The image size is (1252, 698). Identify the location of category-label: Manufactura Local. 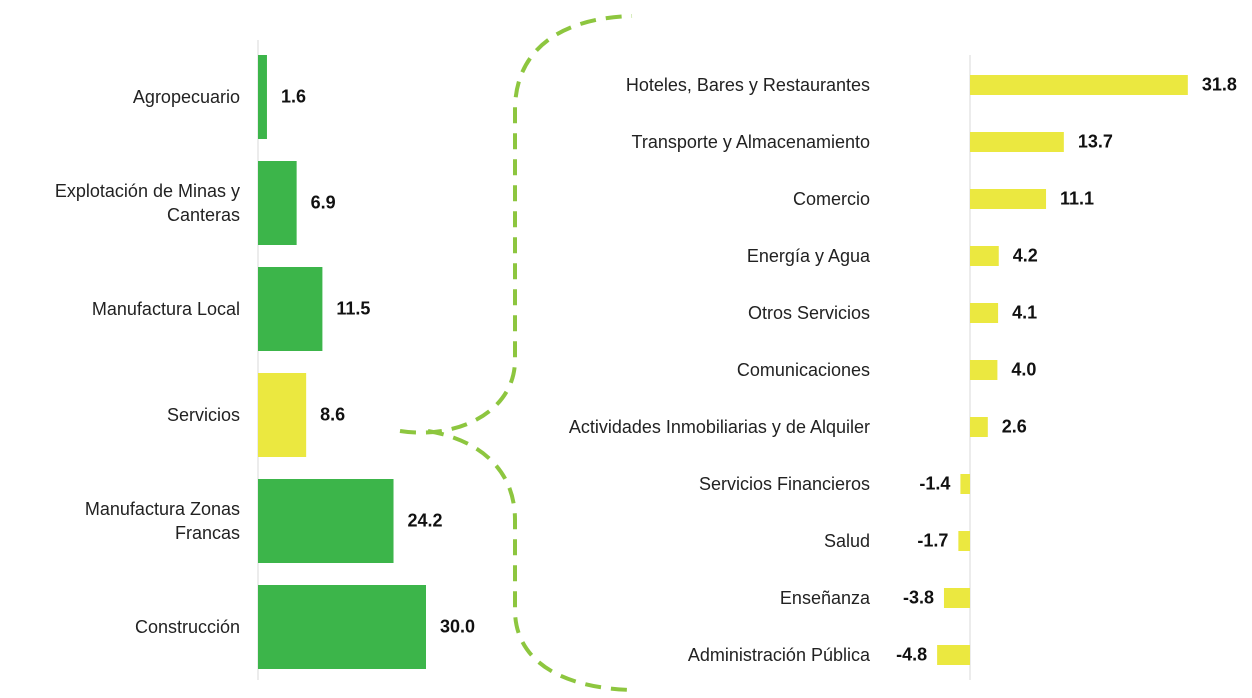
(165, 309).